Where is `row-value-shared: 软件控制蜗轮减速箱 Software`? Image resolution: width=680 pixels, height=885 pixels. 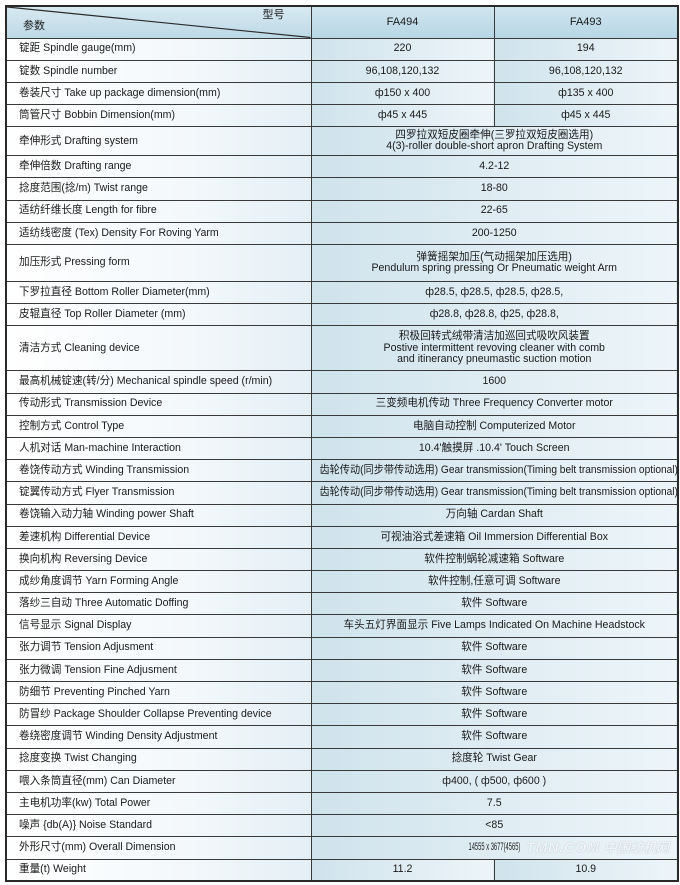
row-value-shared: 软件控制蜗轮减速箱 Software is located at coordinates (494, 559).